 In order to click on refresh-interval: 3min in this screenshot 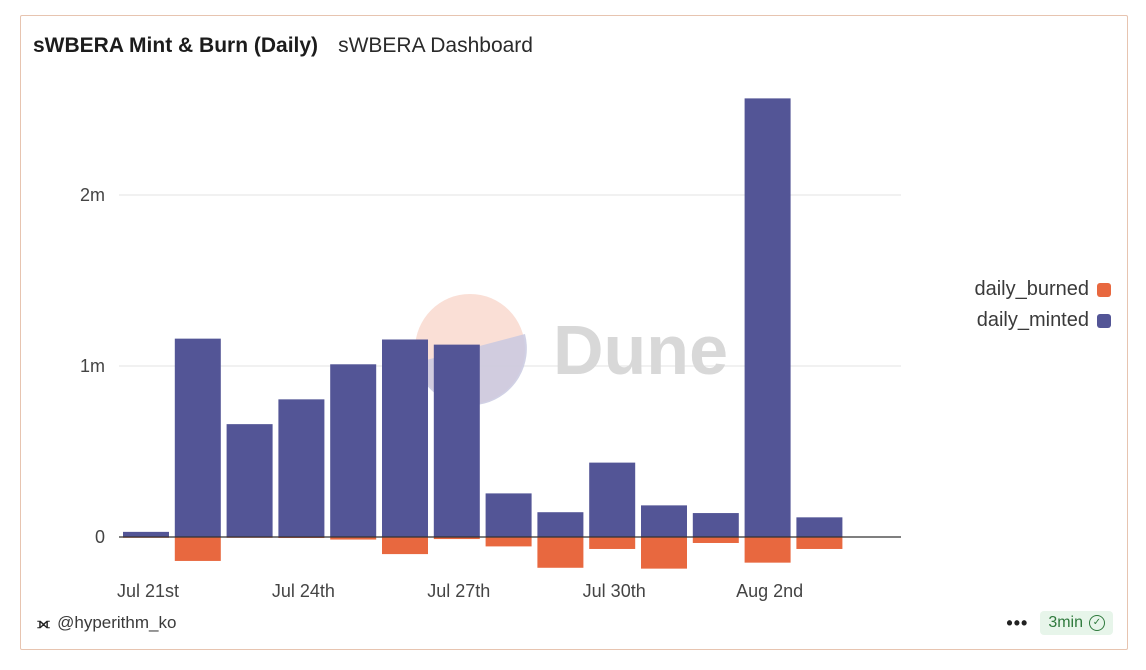, I will do `click(1065, 622)`.